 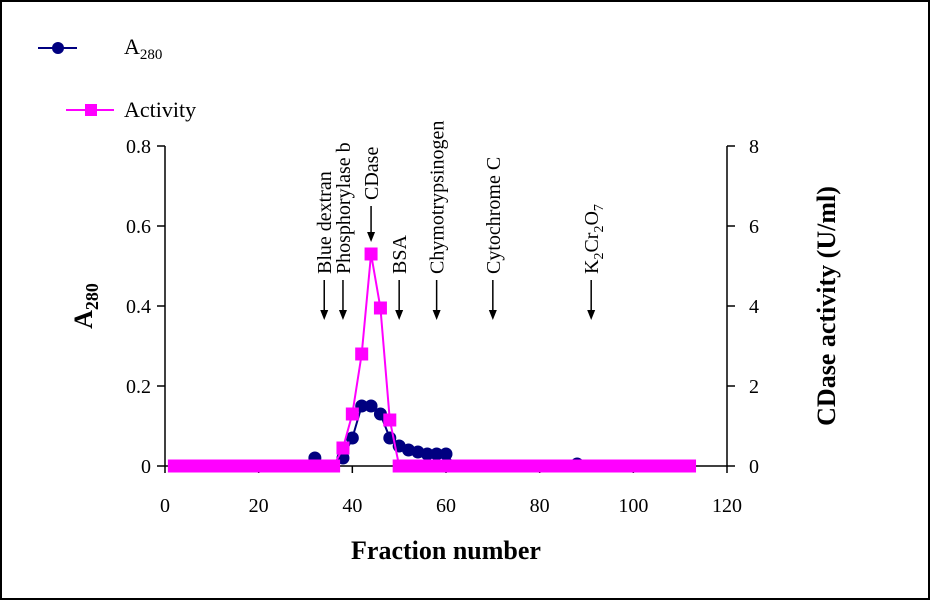 I want to click on x-tick-label: 40, so click(x=352, y=506).